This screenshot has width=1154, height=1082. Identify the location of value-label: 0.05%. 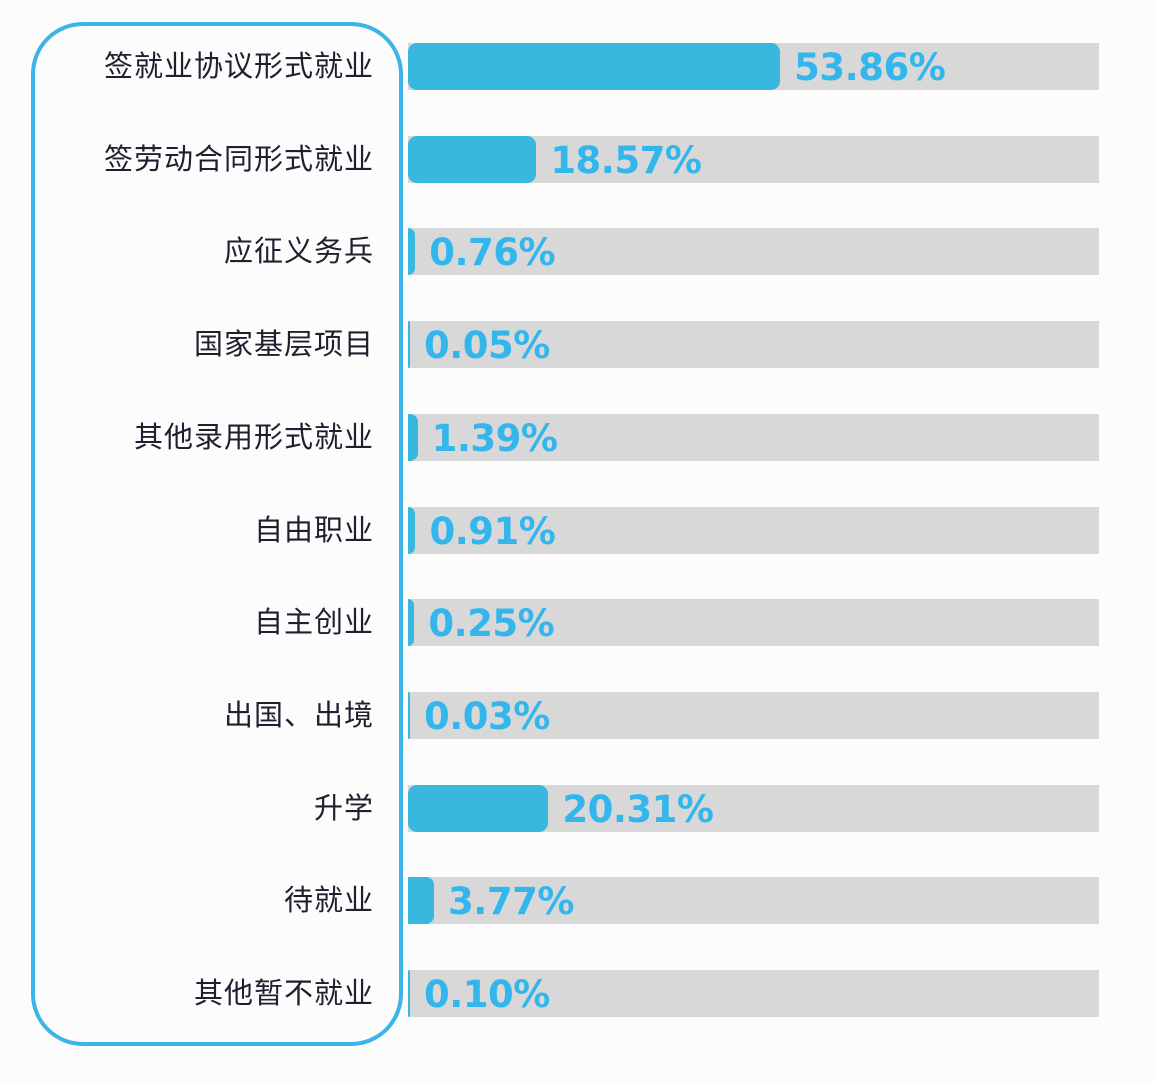
(487, 346).